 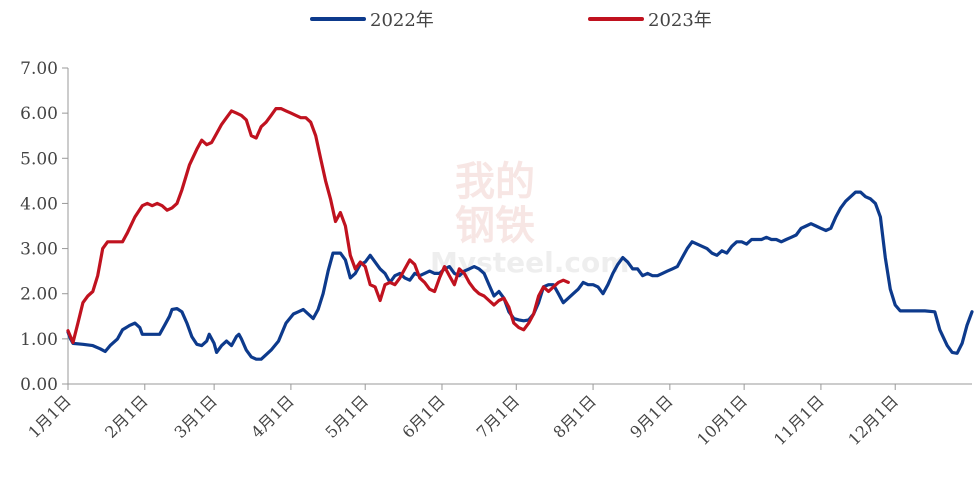 What do you see at coordinates (39, 250) in the screenshot?
I see `y-tick-label: 3.00` at bounding box center [39, 250].